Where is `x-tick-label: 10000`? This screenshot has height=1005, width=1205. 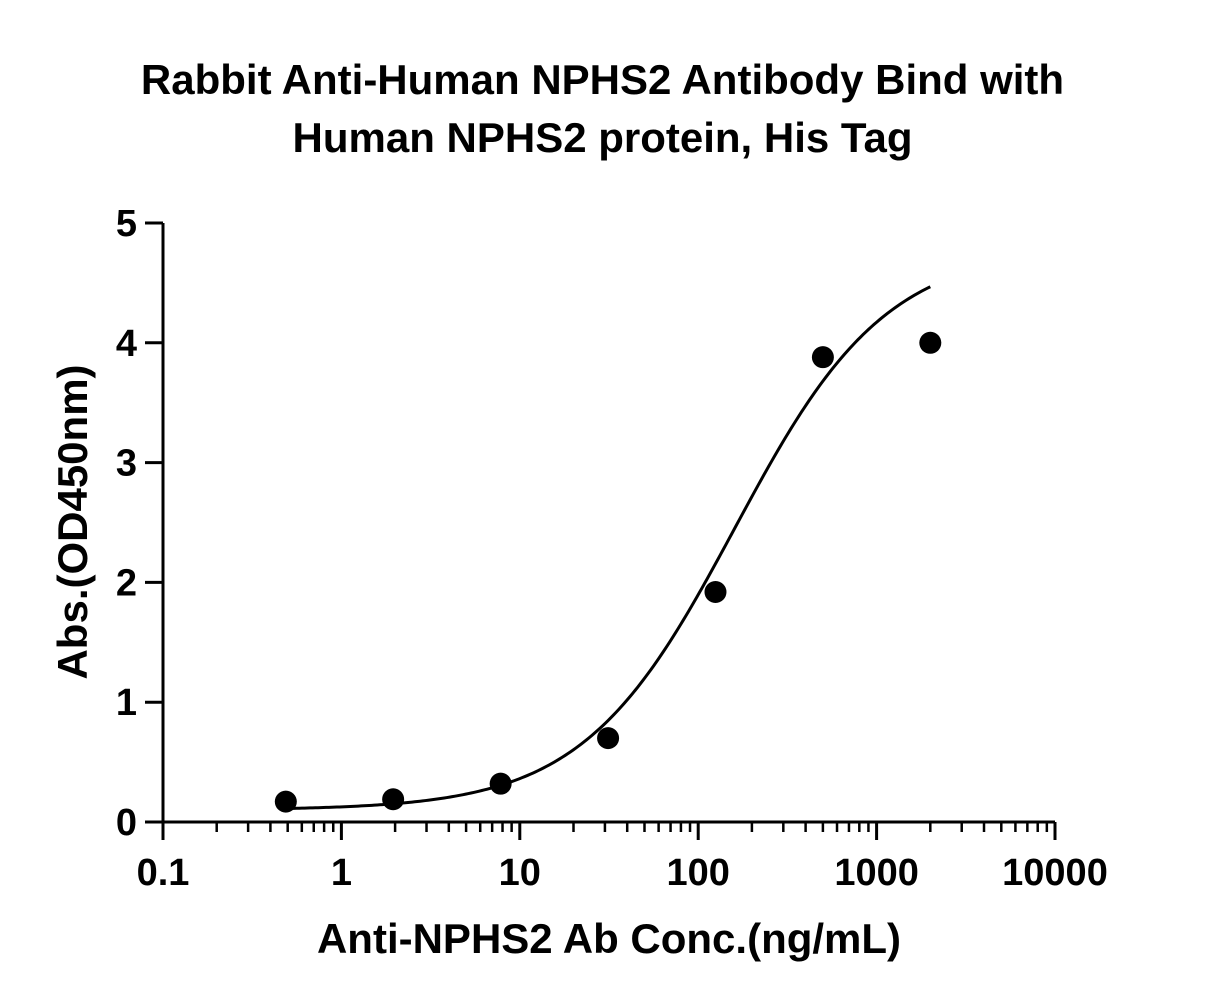 x-tick-label: 10000 is located at coordinates (1055, 873).